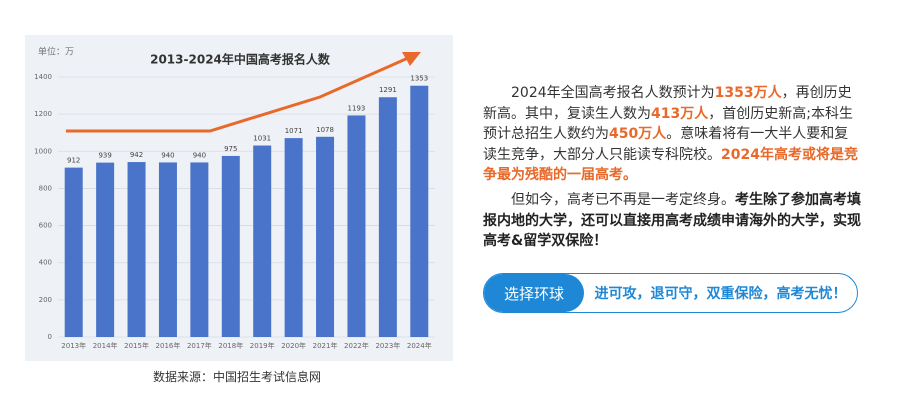  I want to click on y-tick-label: 800, so click(45, 188).